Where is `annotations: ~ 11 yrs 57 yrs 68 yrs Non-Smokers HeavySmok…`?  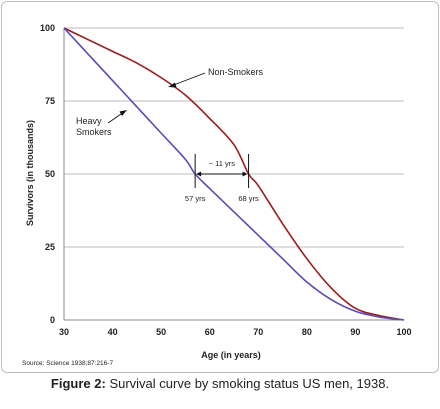 annotations: ~ 11 yrs 57 yrs 68 yrs Non-Smokers HeavySmok… is located at coordinates (170, 135).